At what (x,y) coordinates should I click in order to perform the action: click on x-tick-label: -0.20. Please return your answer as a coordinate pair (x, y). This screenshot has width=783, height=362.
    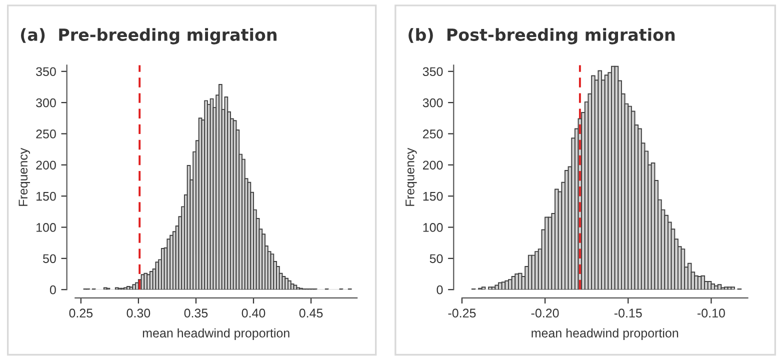
    Looking at the image, I should click on (545, 313).